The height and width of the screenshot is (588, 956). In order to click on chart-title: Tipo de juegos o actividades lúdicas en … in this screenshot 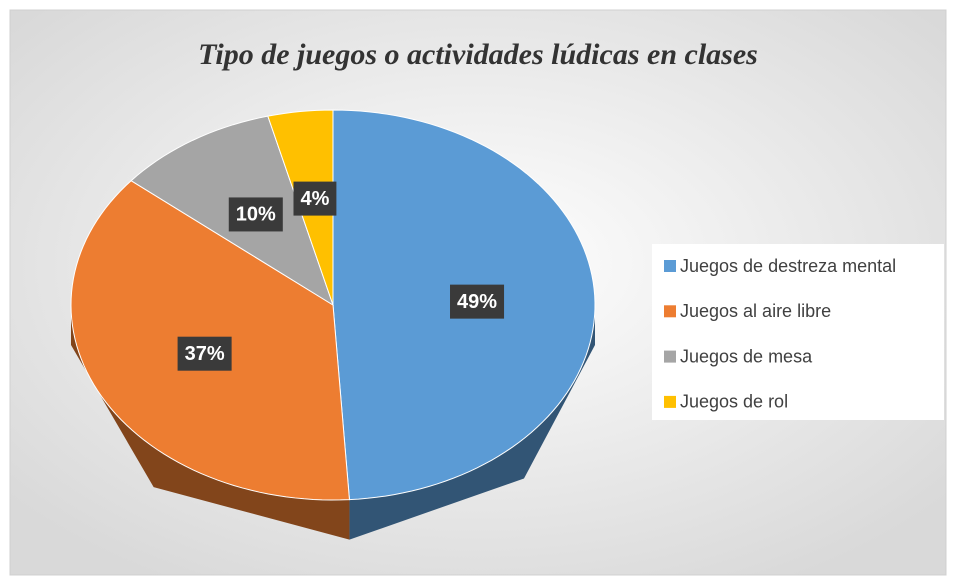, I will do `click(478, 54)`.